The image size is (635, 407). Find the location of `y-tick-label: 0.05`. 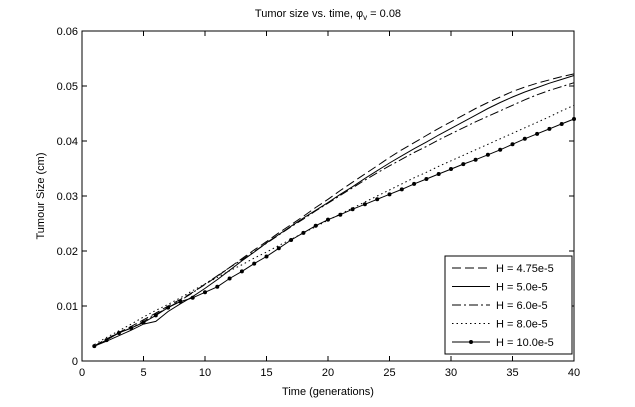

y-tick-label: 0.05 is located at coordinates (67, 87).